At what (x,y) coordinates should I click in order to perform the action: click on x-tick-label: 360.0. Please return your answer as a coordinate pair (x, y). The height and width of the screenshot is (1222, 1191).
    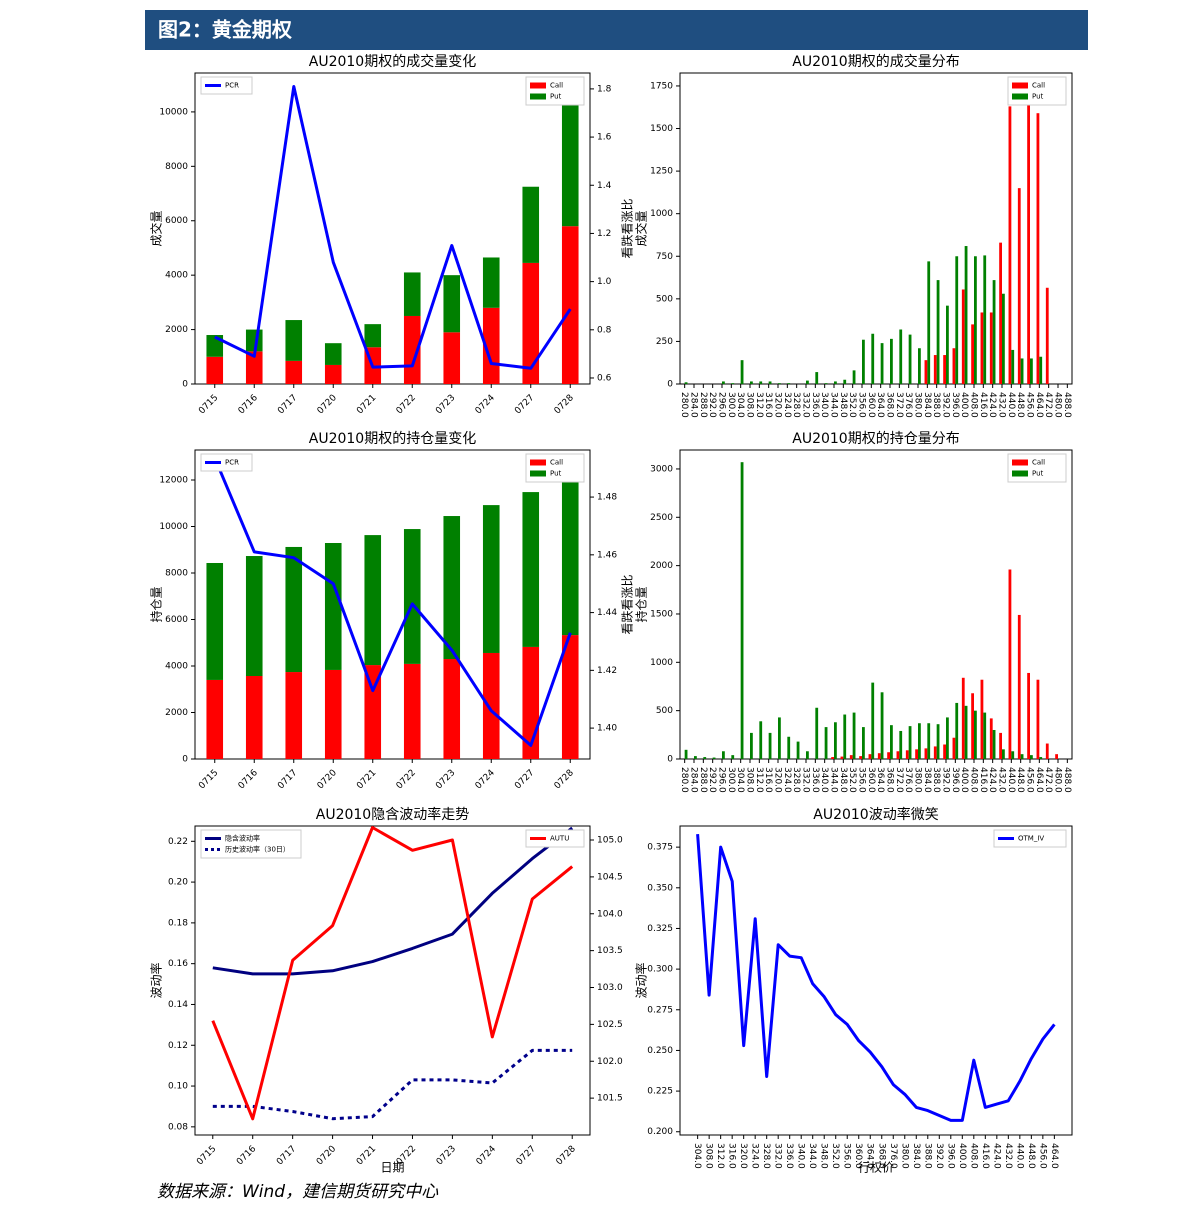
    Looking at the image, I should click on (871, 405).